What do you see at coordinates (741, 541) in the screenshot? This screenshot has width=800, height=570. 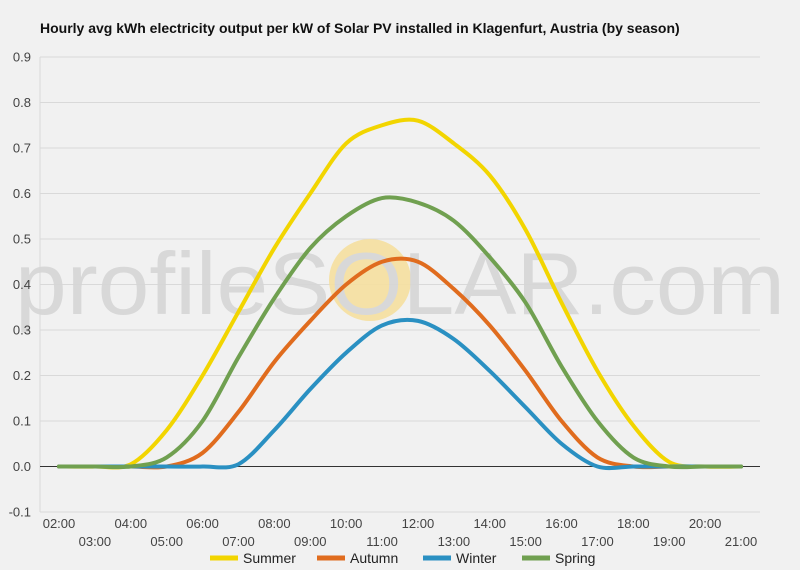 I see `x-tick-label: 21:00` at bounding box center [741, 541].